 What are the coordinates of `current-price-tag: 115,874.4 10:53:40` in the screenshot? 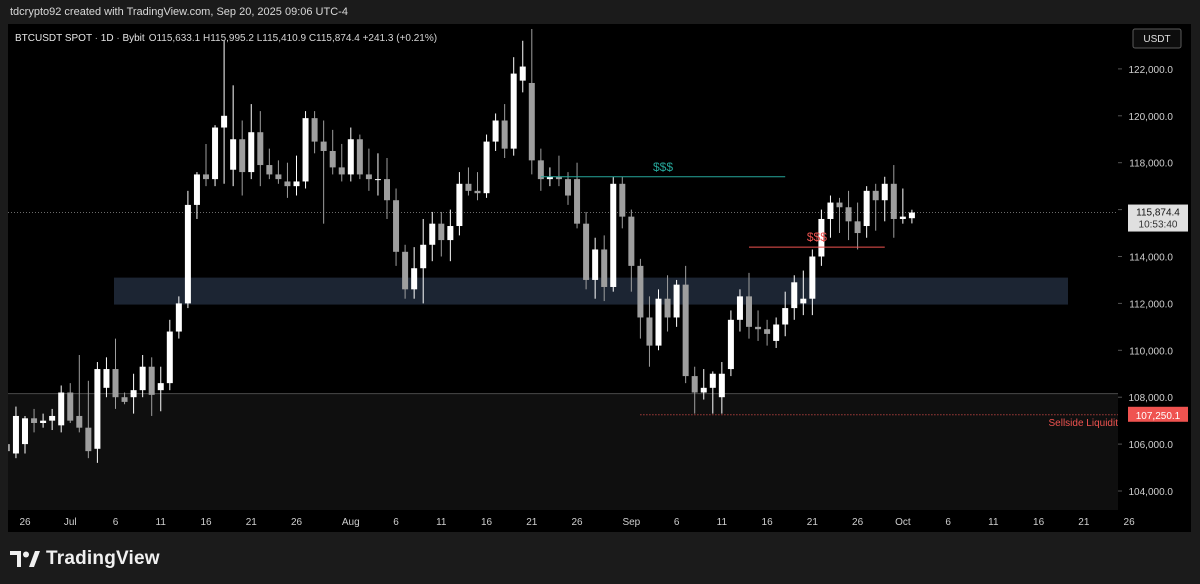 It's located at (1158, 218).